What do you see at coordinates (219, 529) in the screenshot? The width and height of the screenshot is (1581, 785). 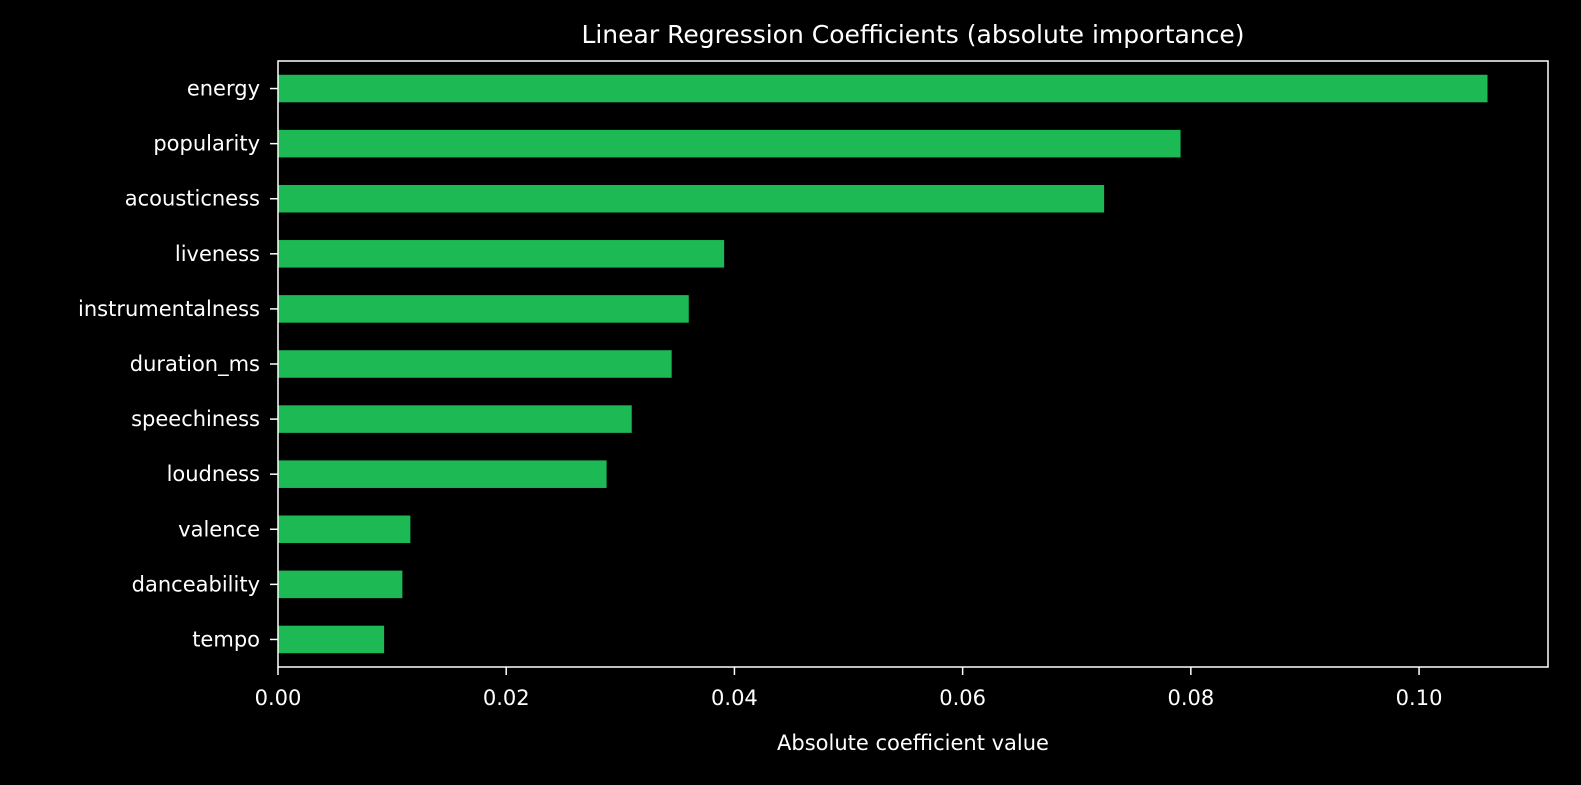 I see `y-tick-label: valence` at bounding box center [219, 529].